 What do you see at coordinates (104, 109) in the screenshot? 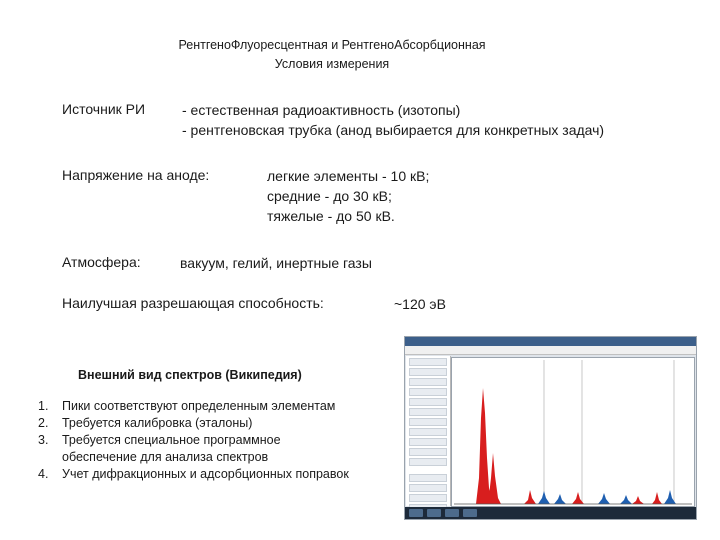
I see `source-label: Источник РИ` at bounding box center [104, 109].